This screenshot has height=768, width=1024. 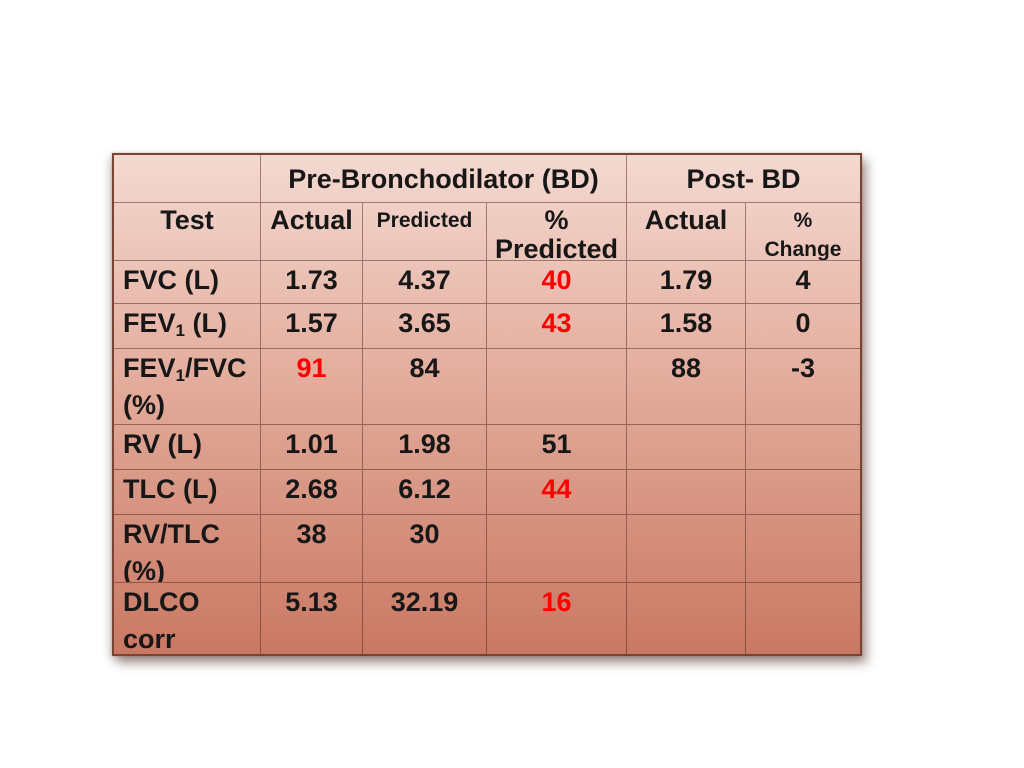 What do you see at coordinates (557, 549) in the screenshot?
I see `cell-rv-tlc-pct-predicted` at bounding box center [557, 549].